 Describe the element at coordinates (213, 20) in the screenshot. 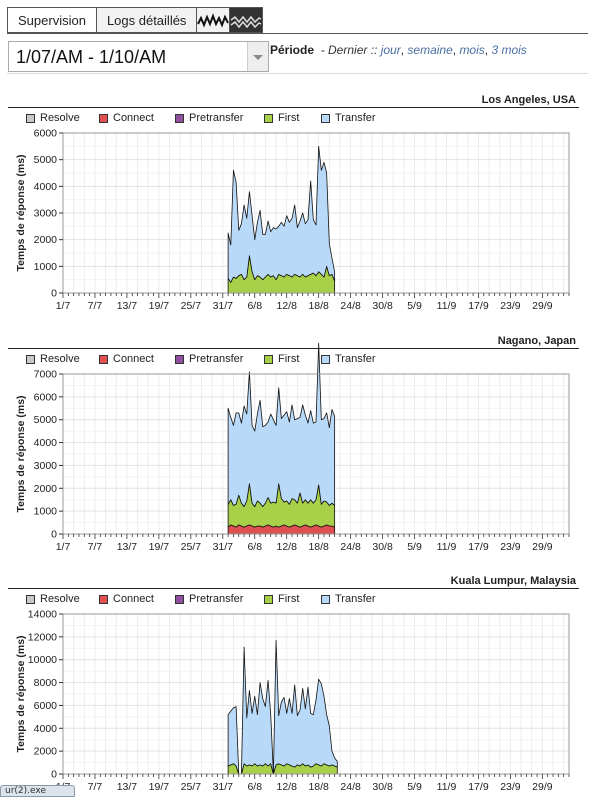

I see `tab-sparkline-dark-icon` at that location.